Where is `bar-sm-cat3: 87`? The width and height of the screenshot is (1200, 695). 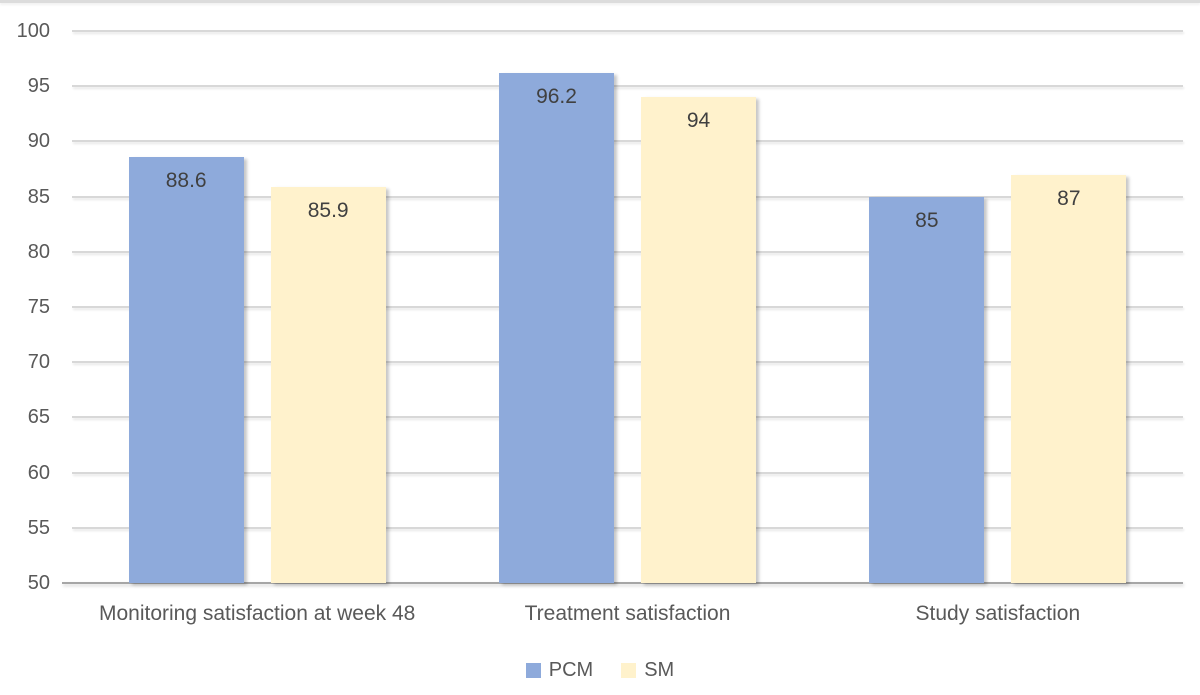 bar-sm-cat3: 87 is located at coordinates (1069, 378).